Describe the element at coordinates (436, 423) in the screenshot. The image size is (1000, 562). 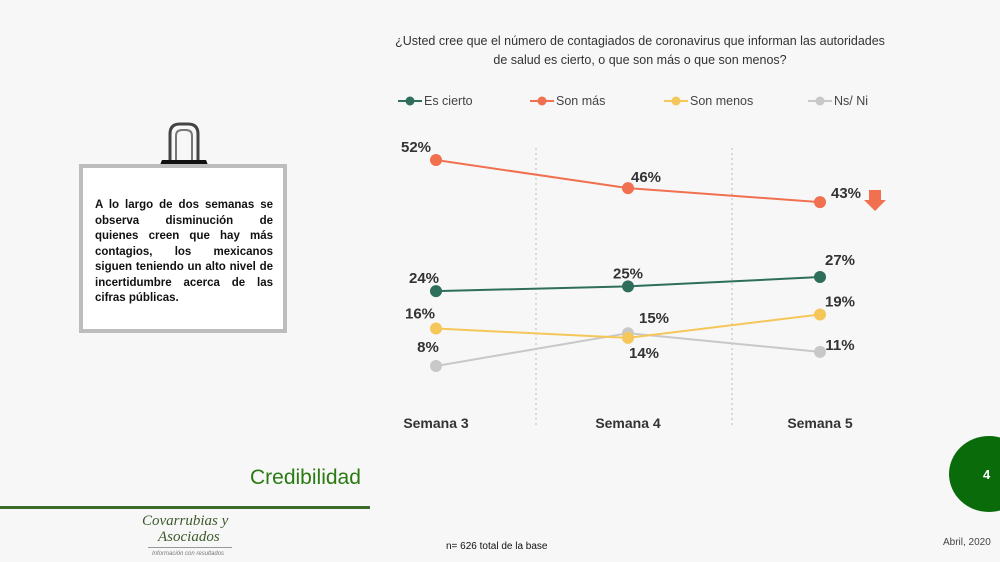
I see `x-tick-label: Semana 3` at that location.